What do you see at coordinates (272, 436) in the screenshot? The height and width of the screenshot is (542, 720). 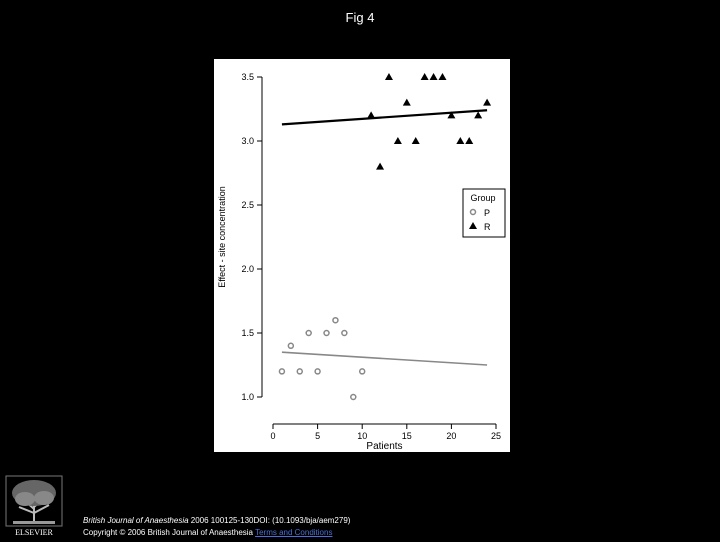 I see `x-tick-label: 0` at bounding box center [272, 436].